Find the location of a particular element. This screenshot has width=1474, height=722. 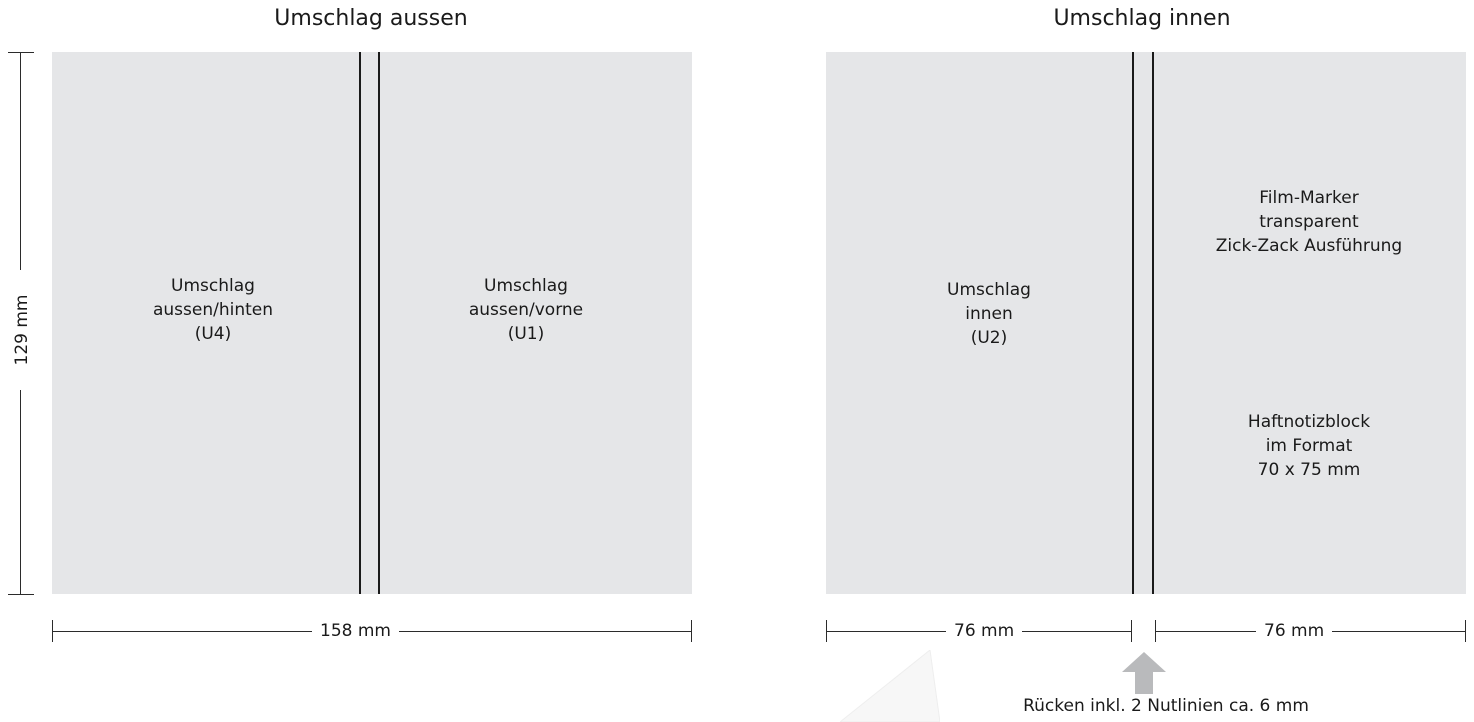

label-line: Film-Marker is located at coordinates (1309, 198).